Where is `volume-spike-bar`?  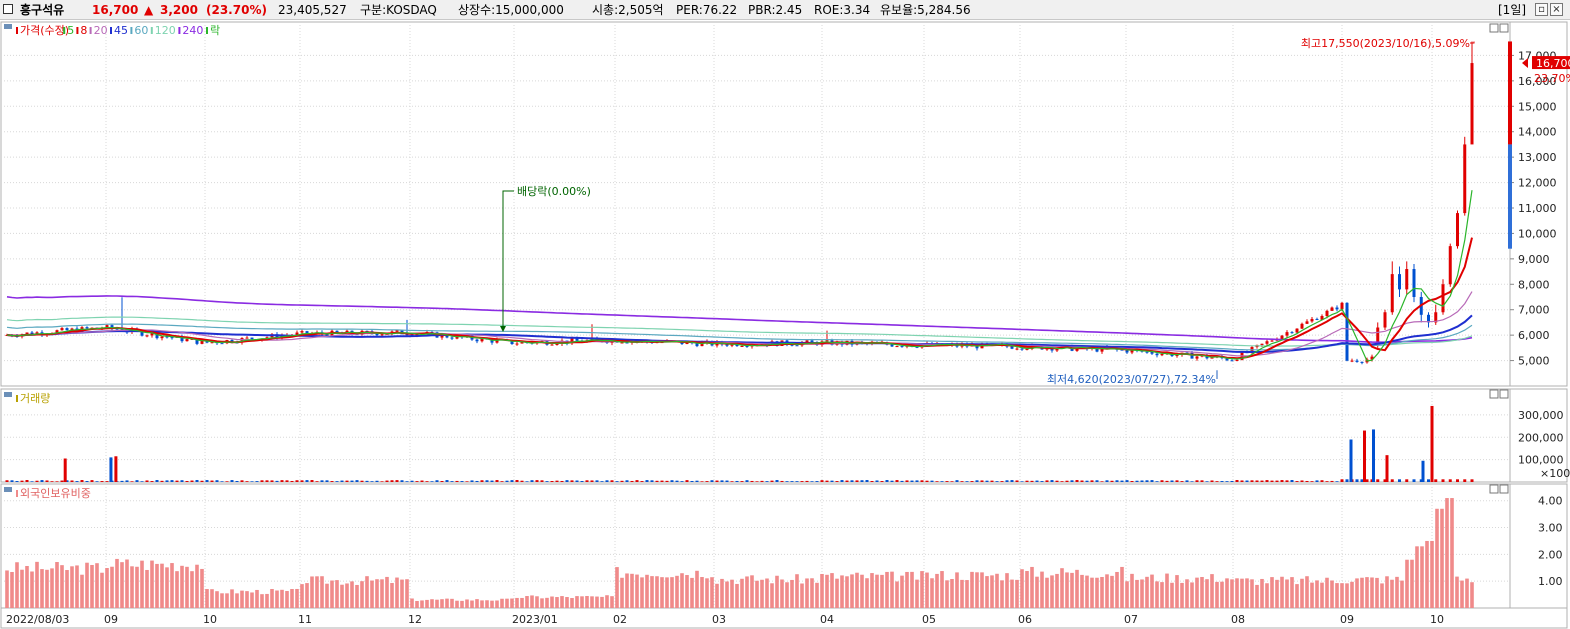
volume-spike-bar is located at coordinates (1364, 456).